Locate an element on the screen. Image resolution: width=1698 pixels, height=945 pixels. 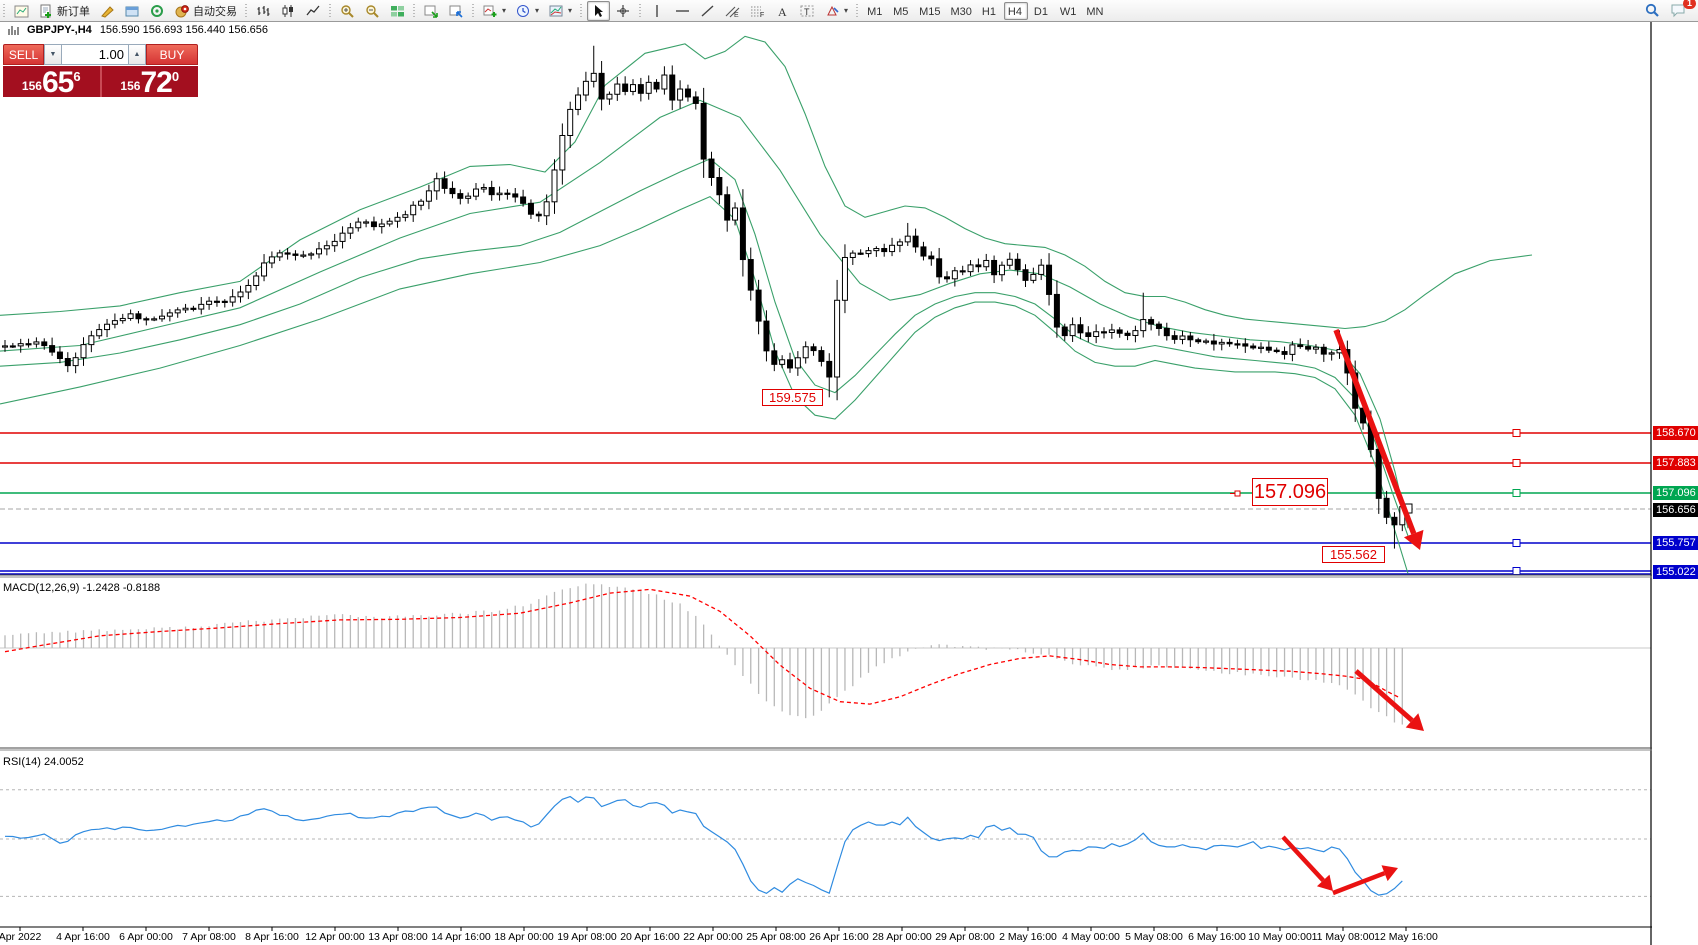
auto-arrange-button is located at coordinates (431, 11).